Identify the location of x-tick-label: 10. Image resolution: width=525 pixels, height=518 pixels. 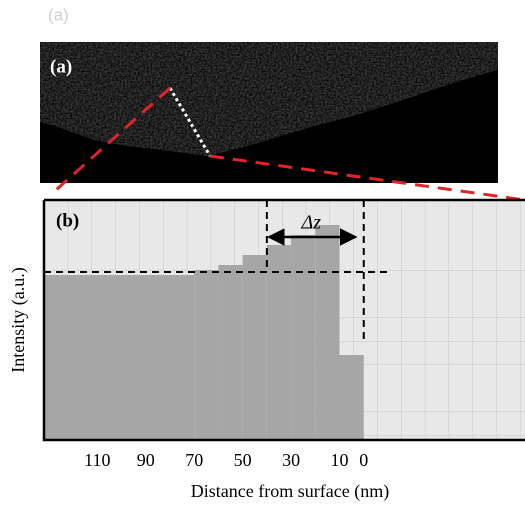
(340, 460).